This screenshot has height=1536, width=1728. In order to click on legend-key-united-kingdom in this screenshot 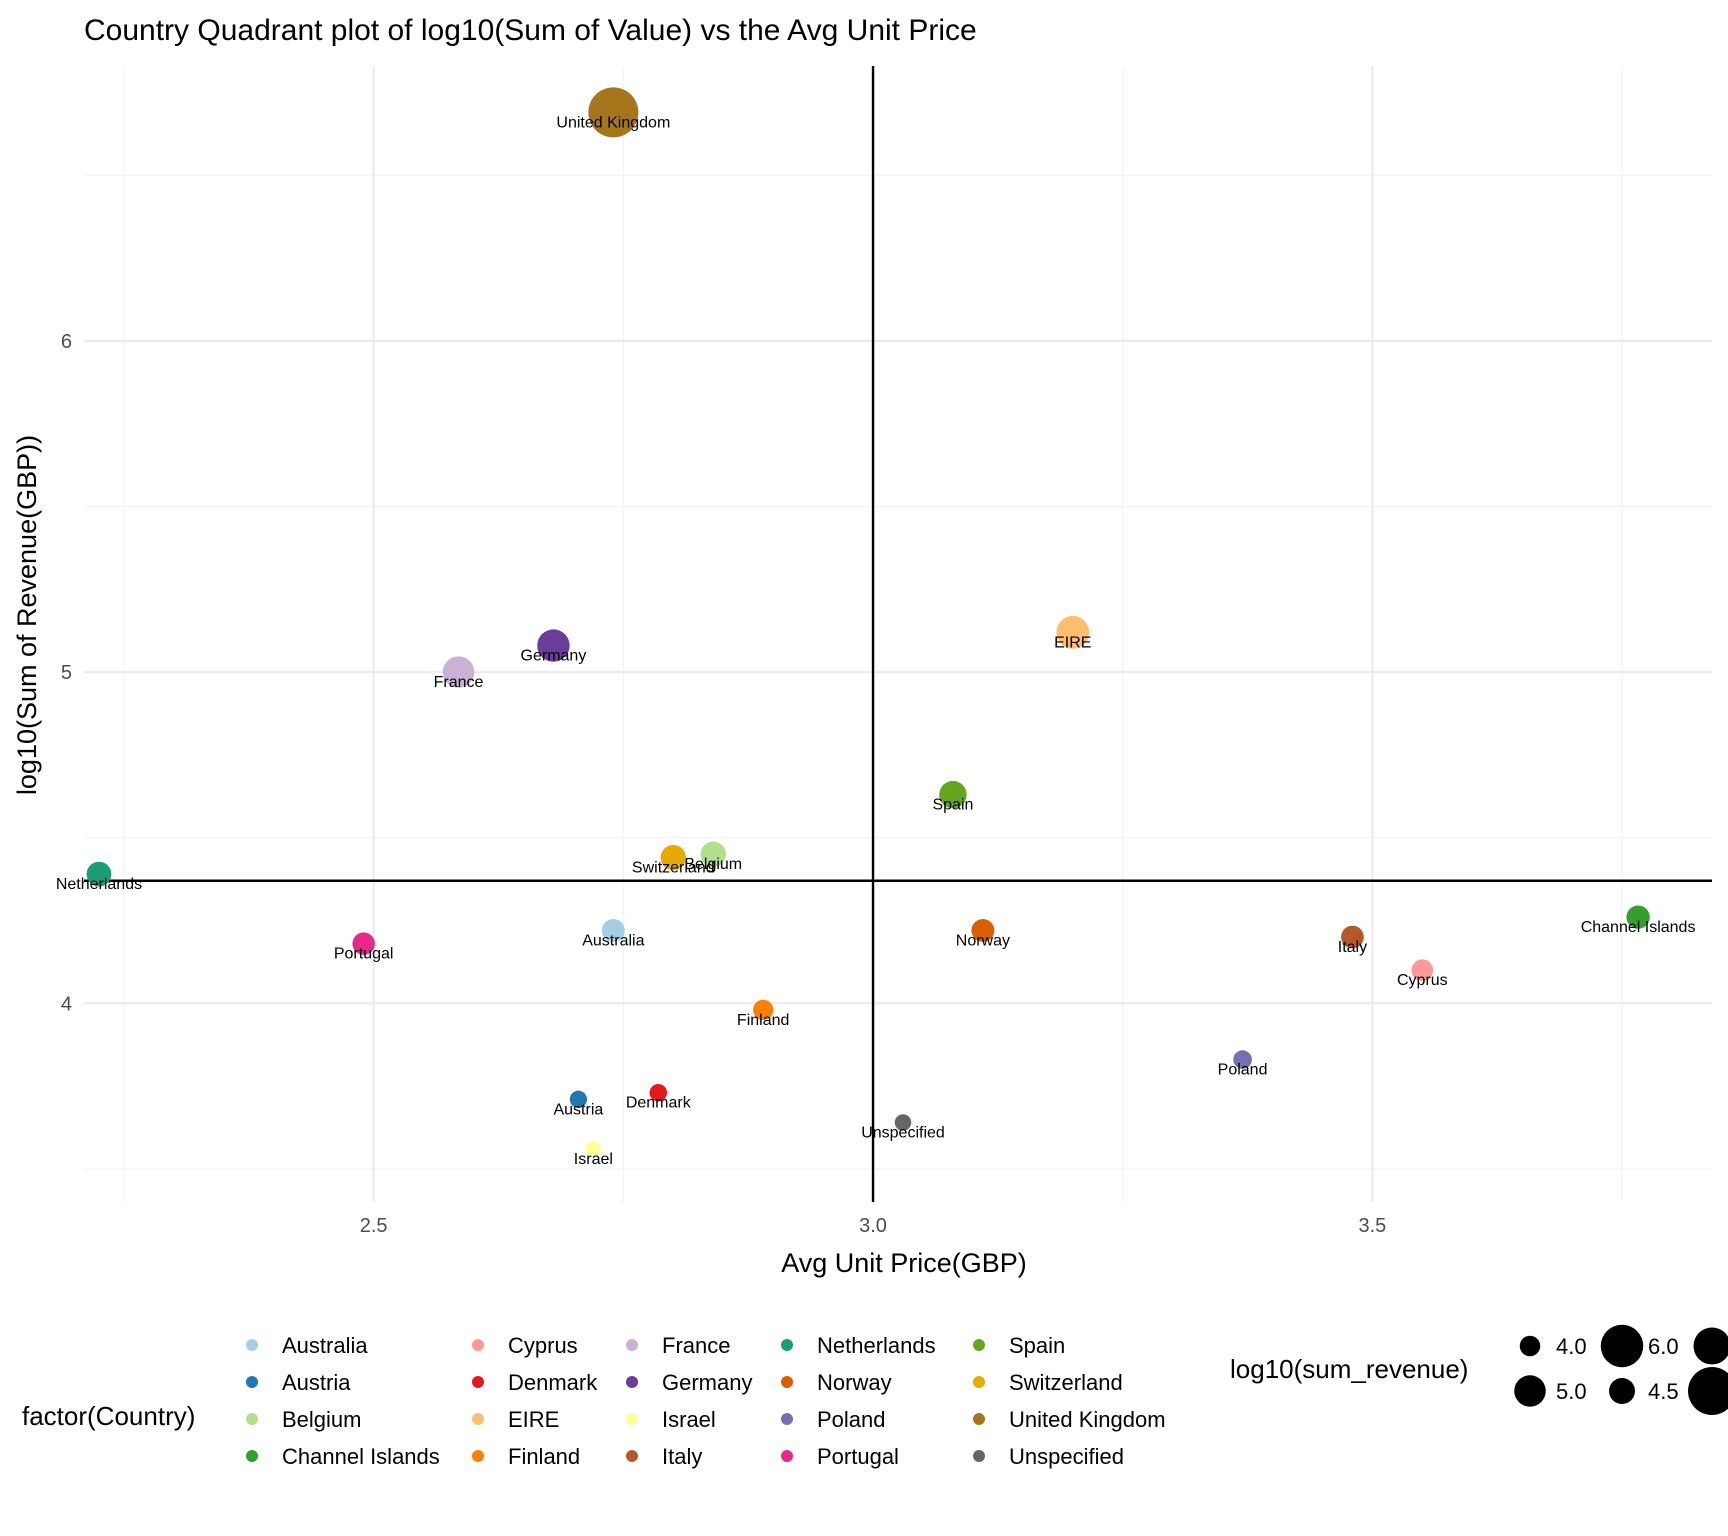, I will do `click(979, 1419)`.